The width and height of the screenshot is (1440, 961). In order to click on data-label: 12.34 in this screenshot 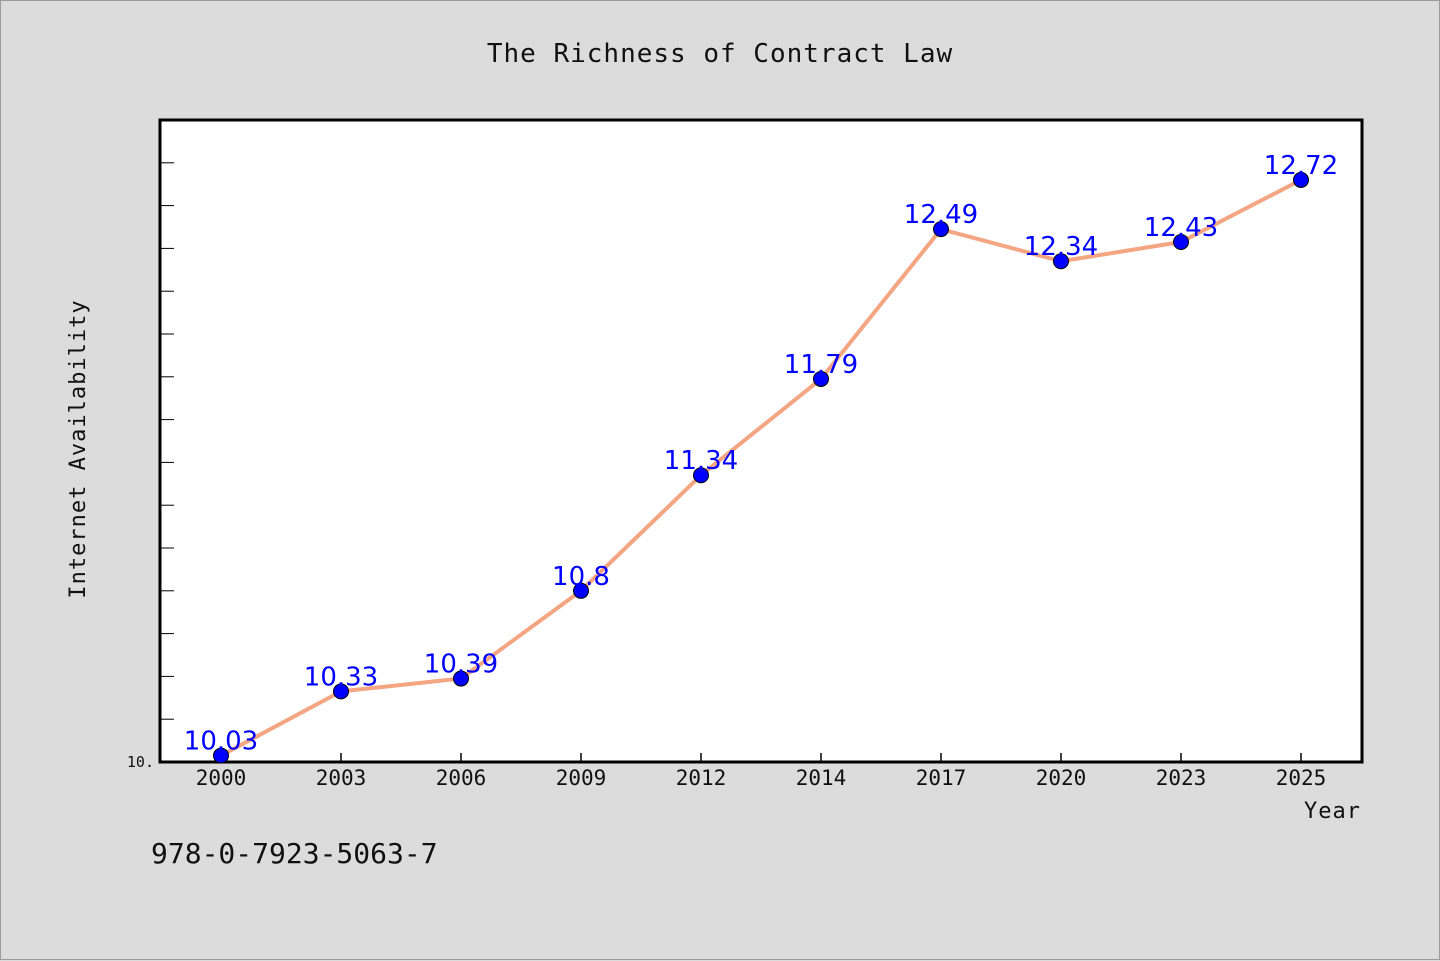, I will do `click(1061, 247)`.